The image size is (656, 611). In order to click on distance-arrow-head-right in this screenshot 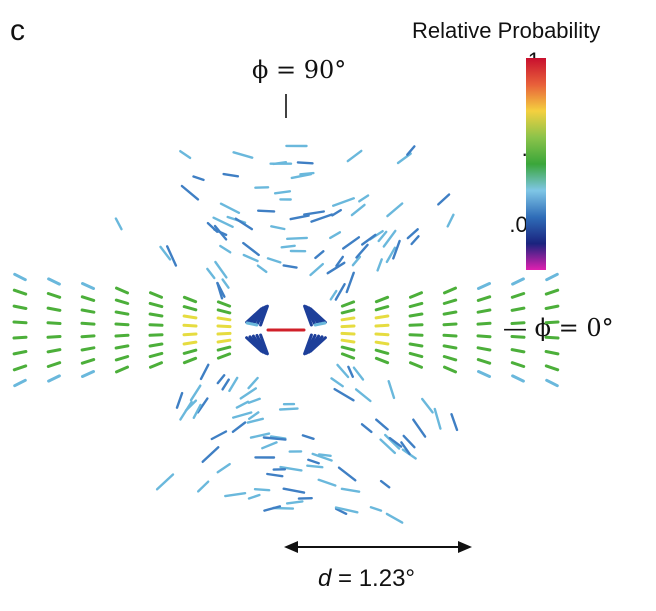, I will do `click(465, 547)`.